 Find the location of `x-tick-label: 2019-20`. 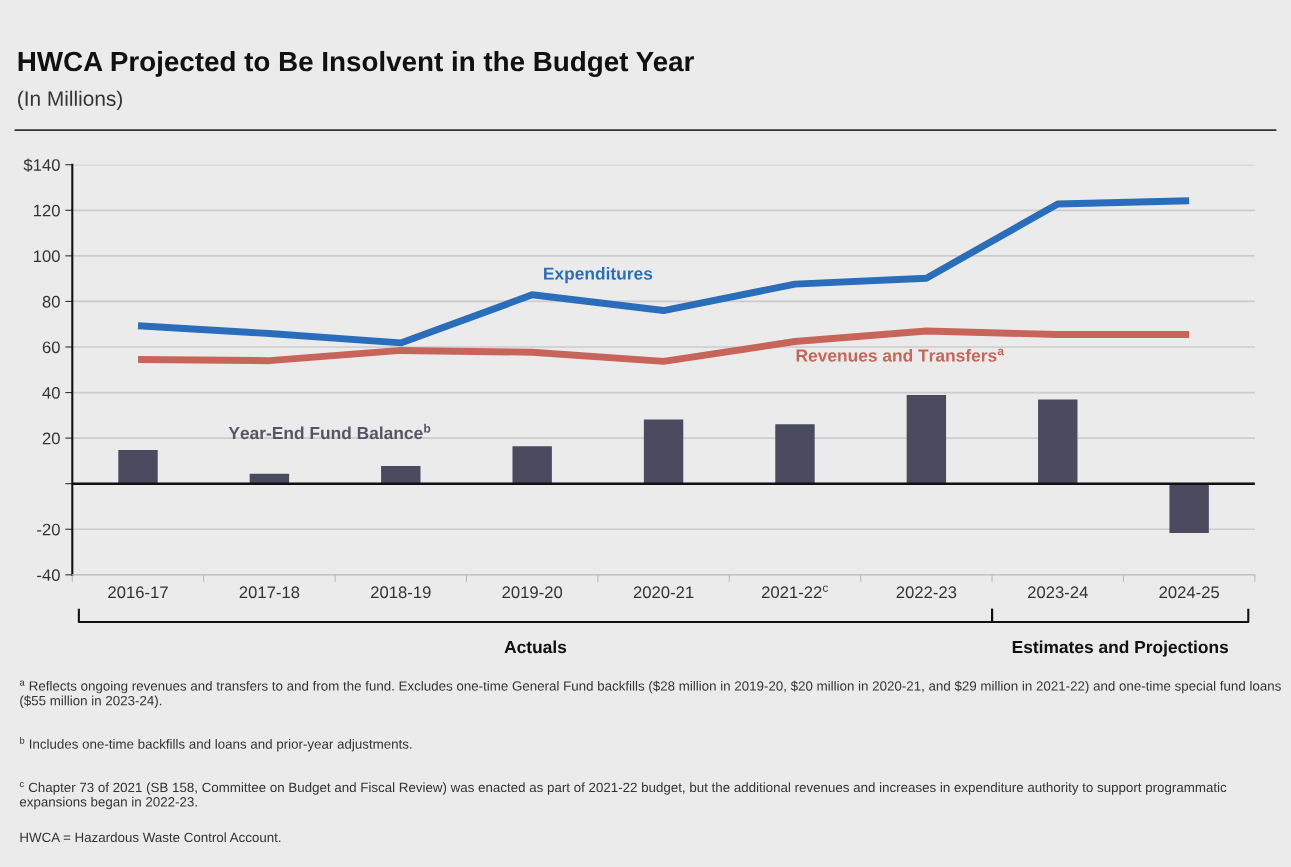

x-tick-label: 2019-20 is located at coordinates (532, 592).